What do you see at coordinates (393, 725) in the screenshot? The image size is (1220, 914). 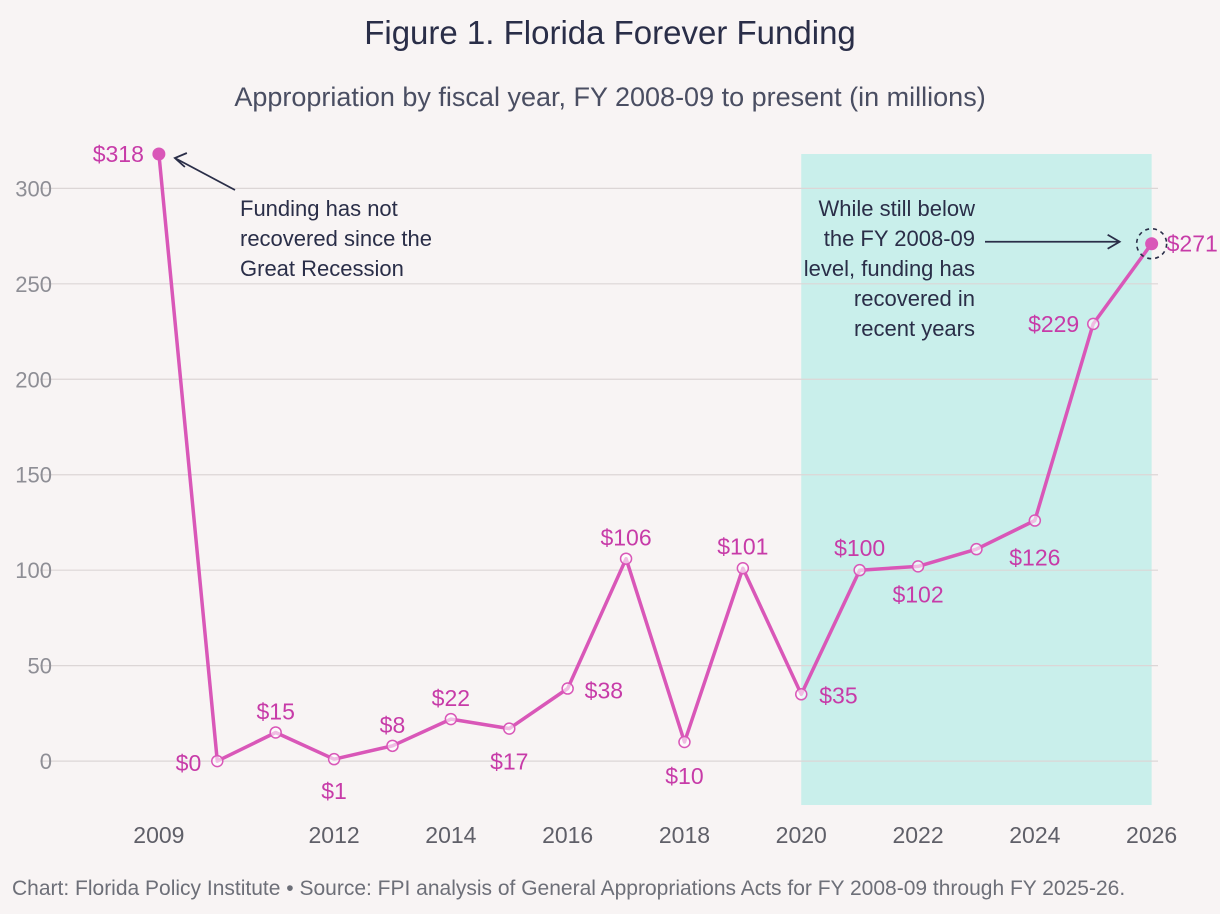 I see `data-label: $8` at bounding box center [393, 725].